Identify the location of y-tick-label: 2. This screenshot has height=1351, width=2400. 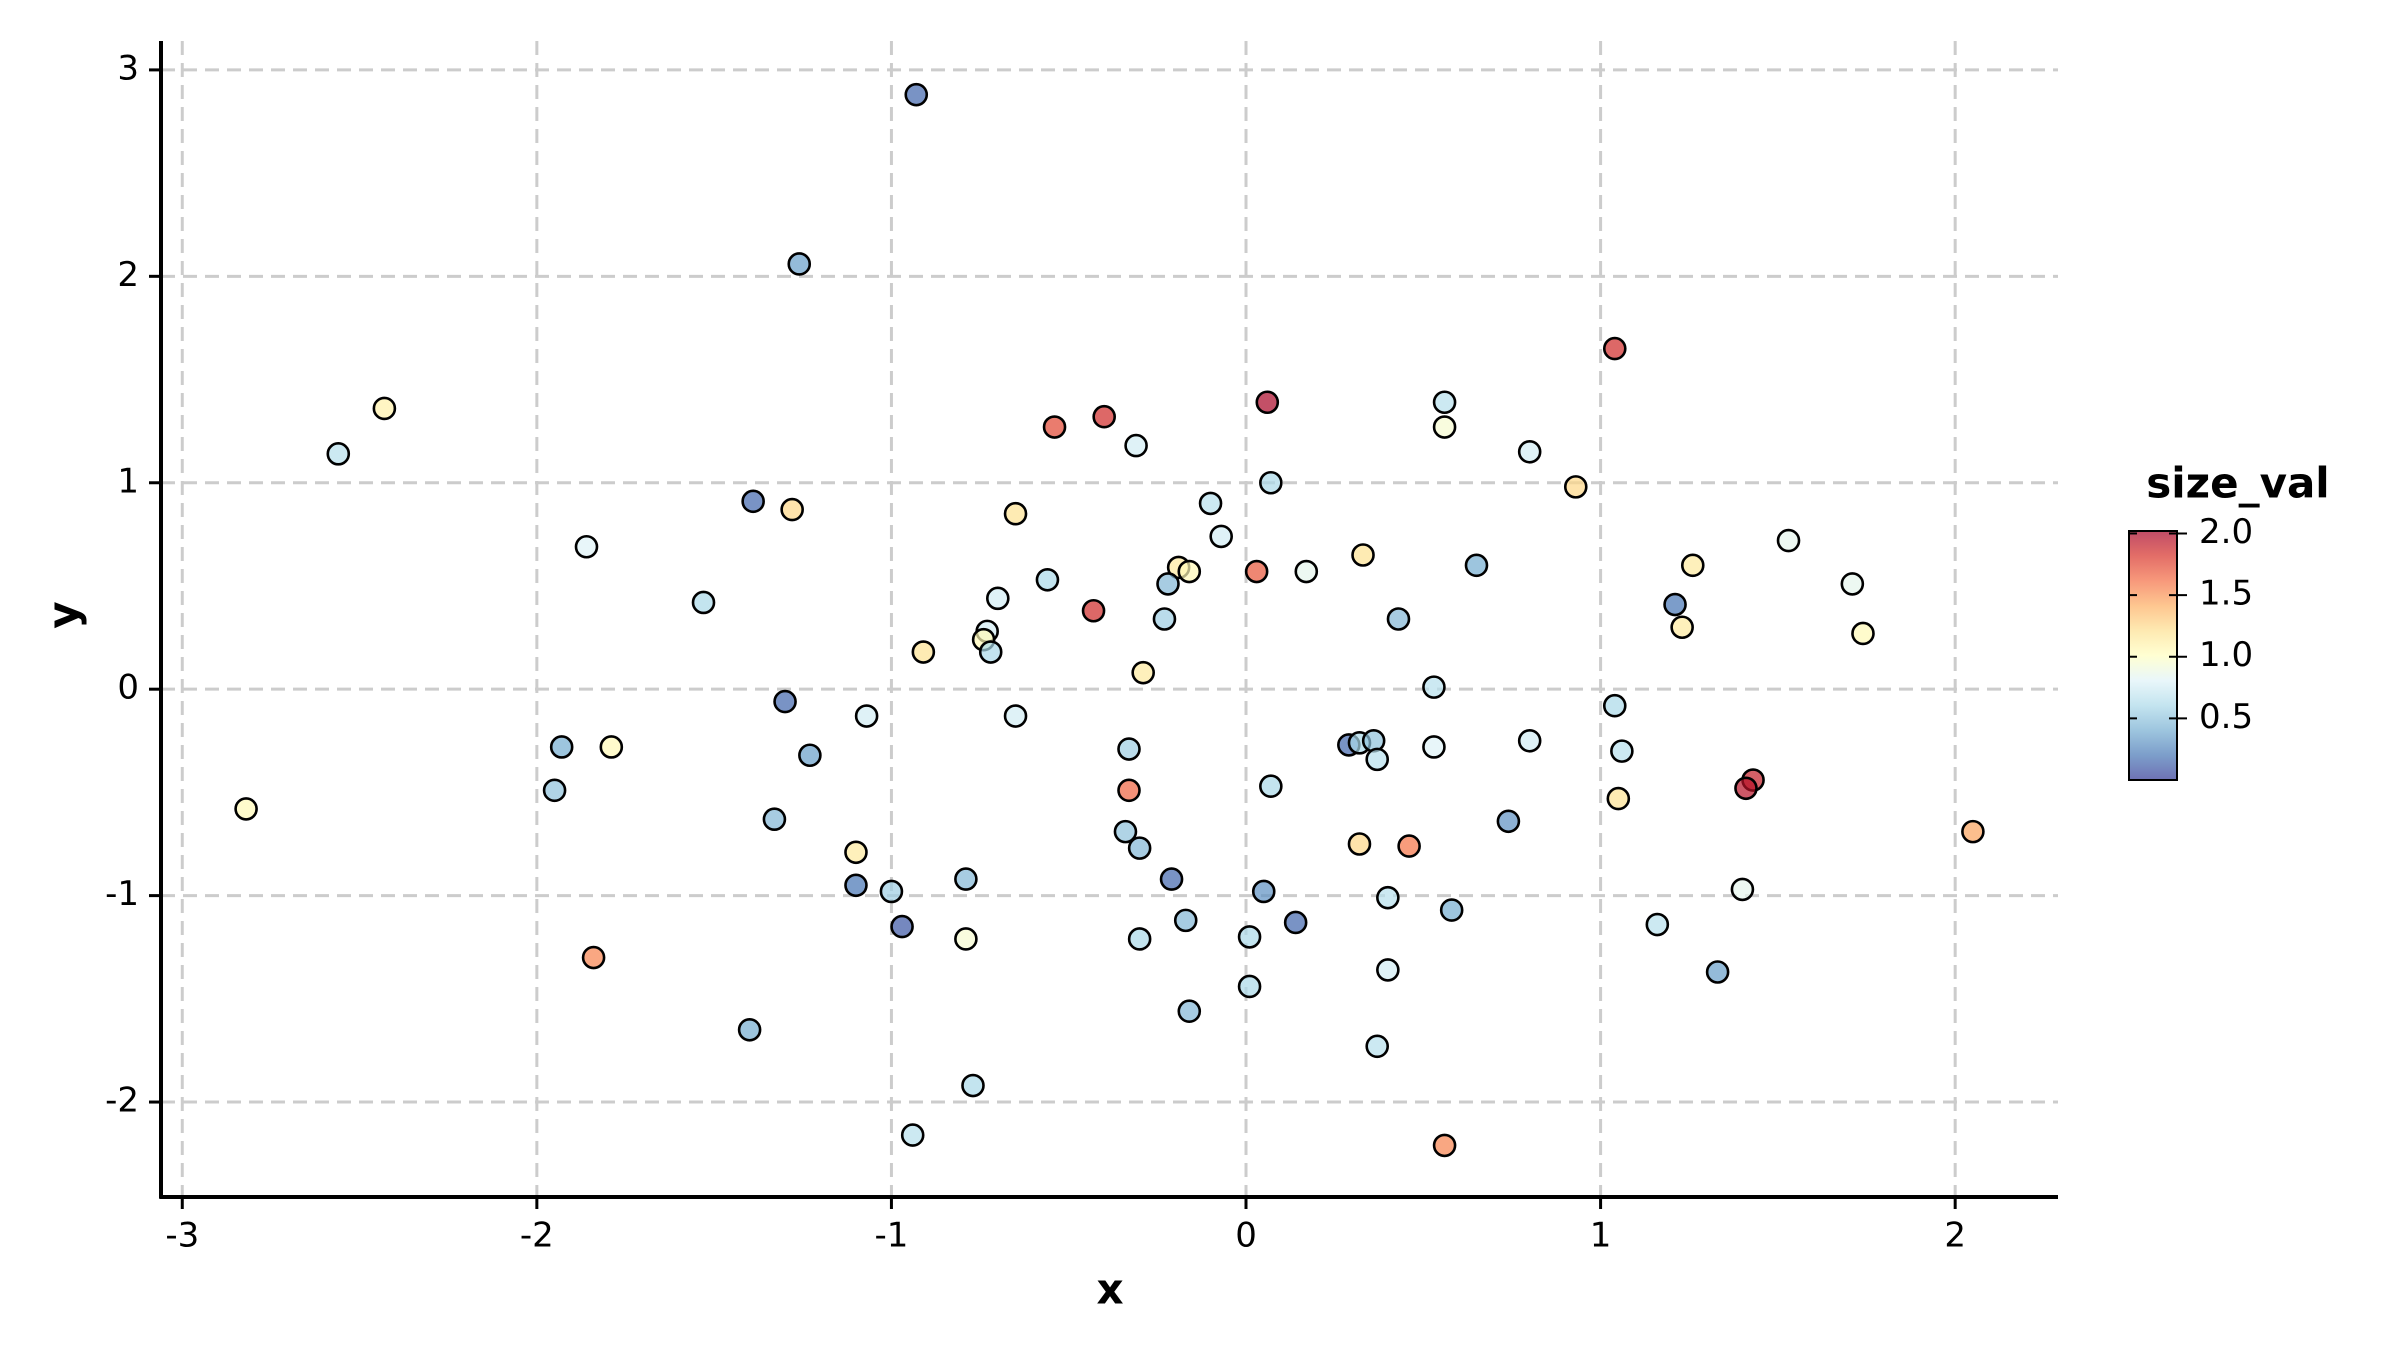
(128, 275).